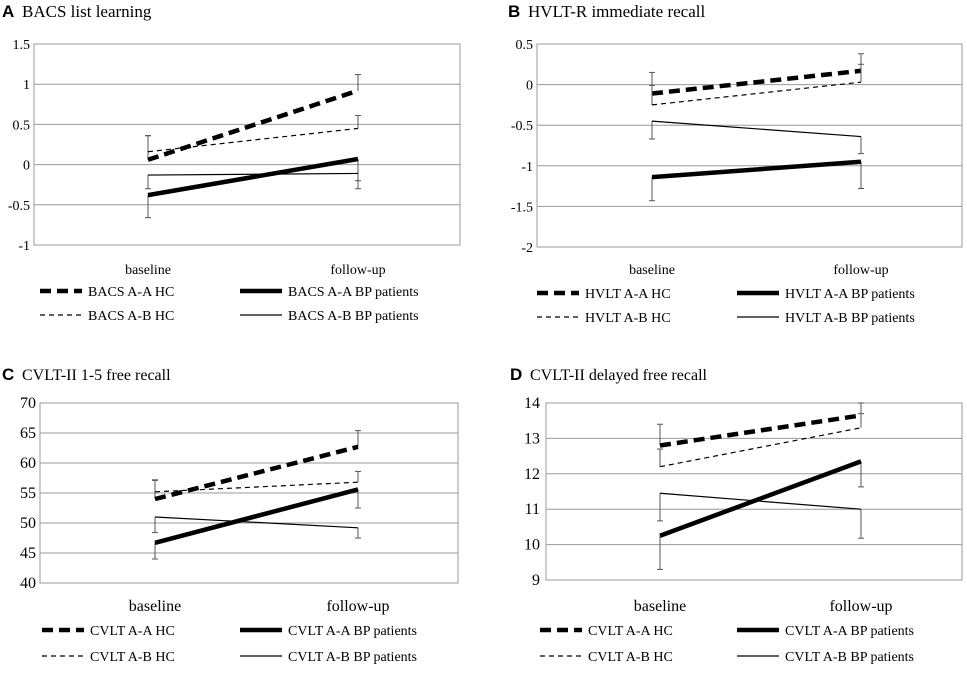  What do you see at coordinates (850, 294) in the screenshot?
I see `legend-label: HVLT A-A BP patients` at bounding box center [850, 294].